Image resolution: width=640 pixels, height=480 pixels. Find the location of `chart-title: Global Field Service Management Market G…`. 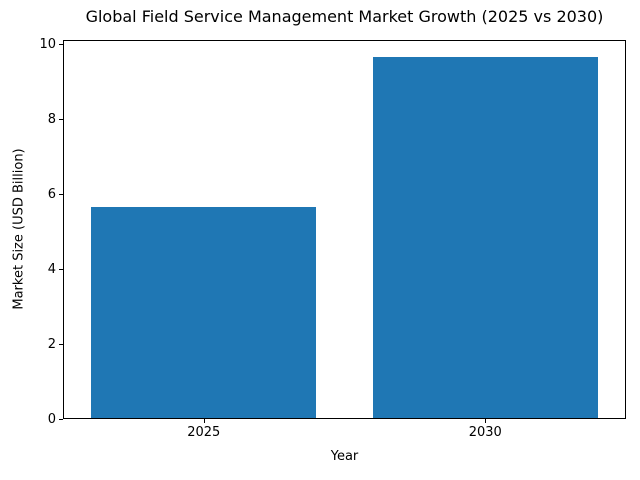

chart-title: Global Field Service Management Market G… is located at coordinates (344, 16).